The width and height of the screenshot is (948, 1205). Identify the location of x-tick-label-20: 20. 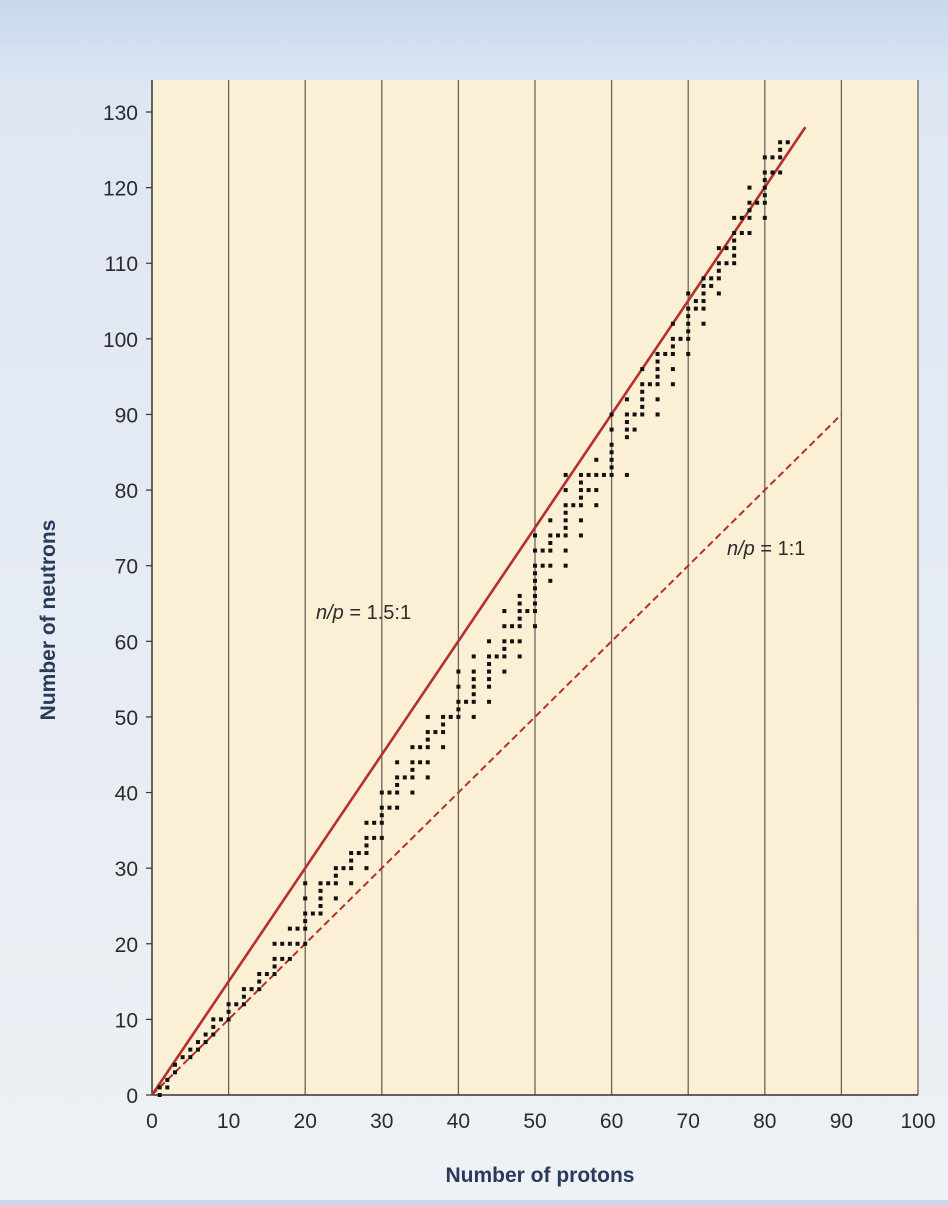
(305, 1121).